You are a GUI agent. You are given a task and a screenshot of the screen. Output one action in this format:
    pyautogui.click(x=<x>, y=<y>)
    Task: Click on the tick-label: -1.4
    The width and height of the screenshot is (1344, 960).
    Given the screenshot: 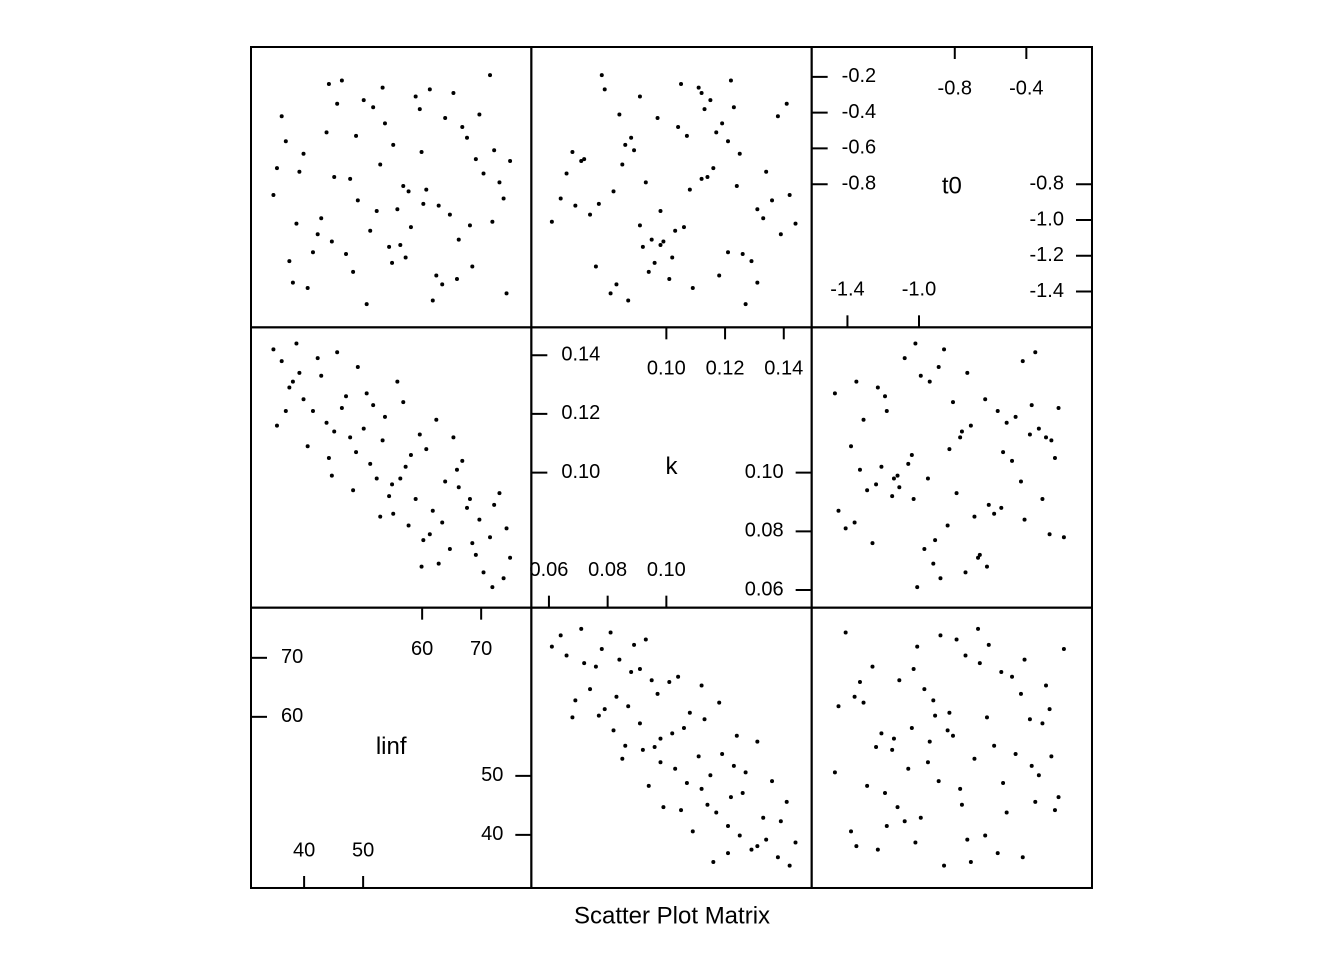 What is the action you would take?
    pyautogui.click(x=1047, y=291)
    